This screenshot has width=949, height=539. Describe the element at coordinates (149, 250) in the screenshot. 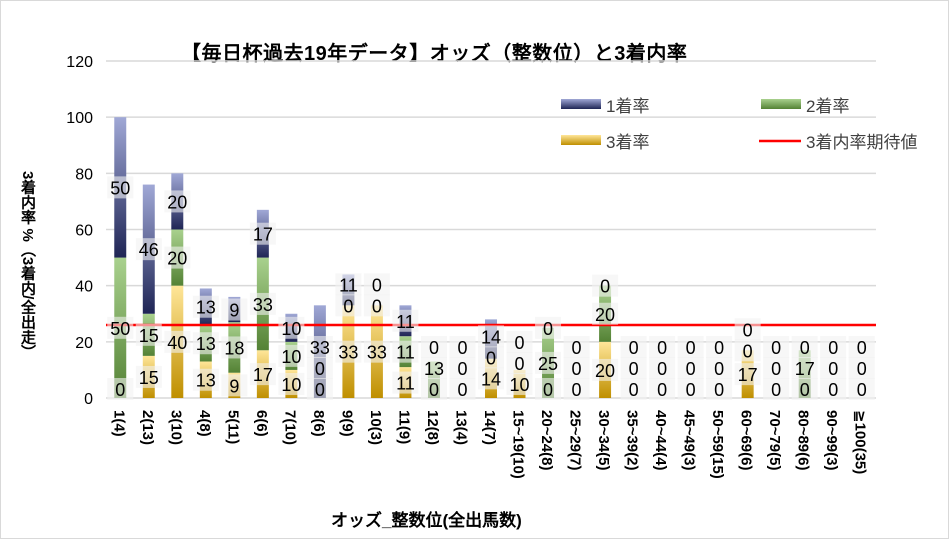

I see `data-label: 46` at that location.